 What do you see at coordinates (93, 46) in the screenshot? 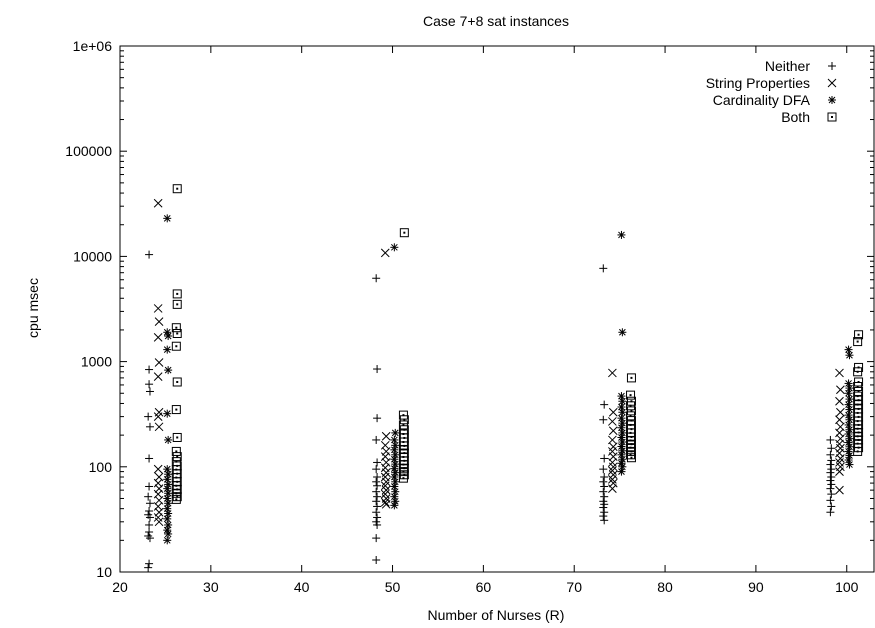
I see `y-tick-label: 1e+06` at bounding box center [93, 46].